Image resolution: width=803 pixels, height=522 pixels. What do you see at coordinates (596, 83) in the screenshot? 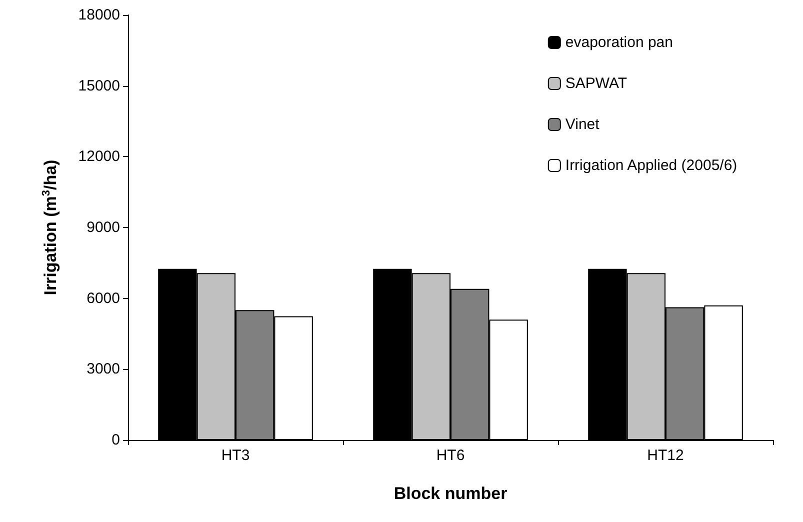
I see `legend-label: SAPWAT` at bounding box center [596, 83].